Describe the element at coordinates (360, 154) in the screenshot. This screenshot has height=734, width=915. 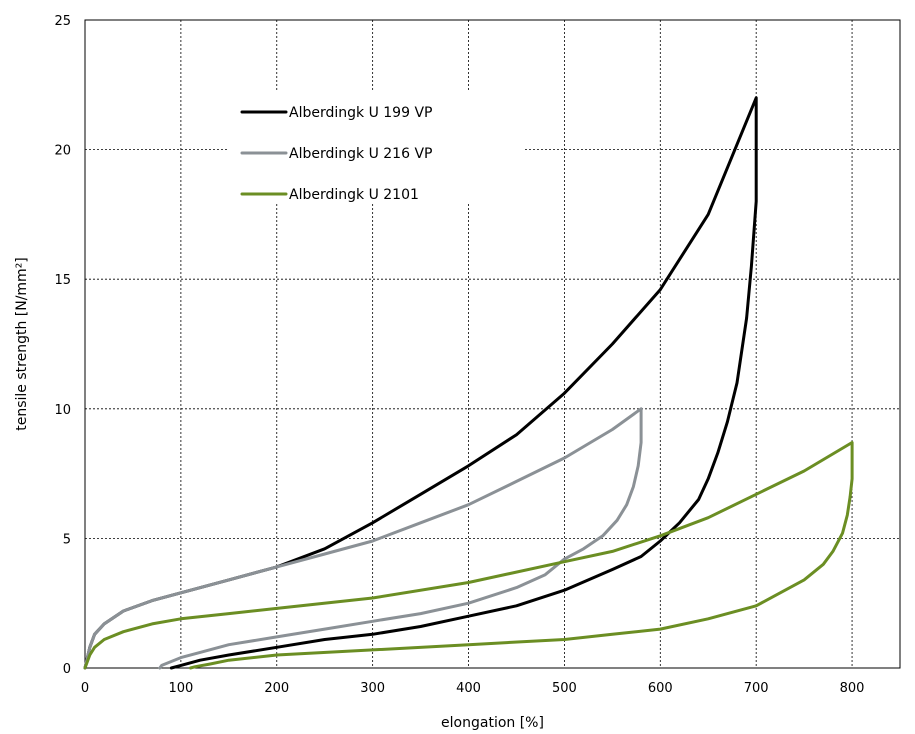
I see `legend-label-u216: Alberdingk U 216 VP` at that location.